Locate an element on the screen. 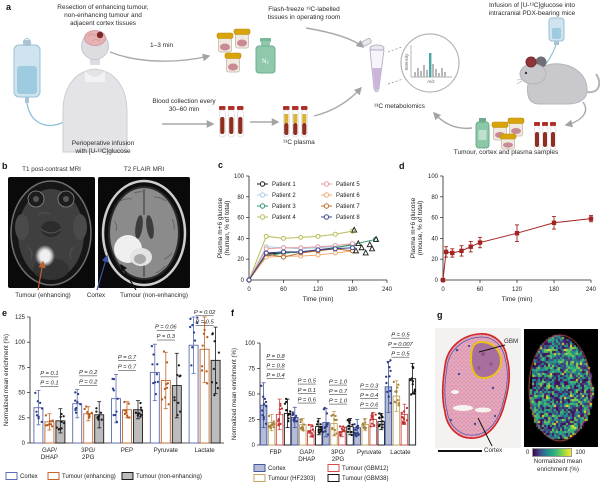 The image size is (600, 491). svg-text: 75 is located at coordinates (21, 368).